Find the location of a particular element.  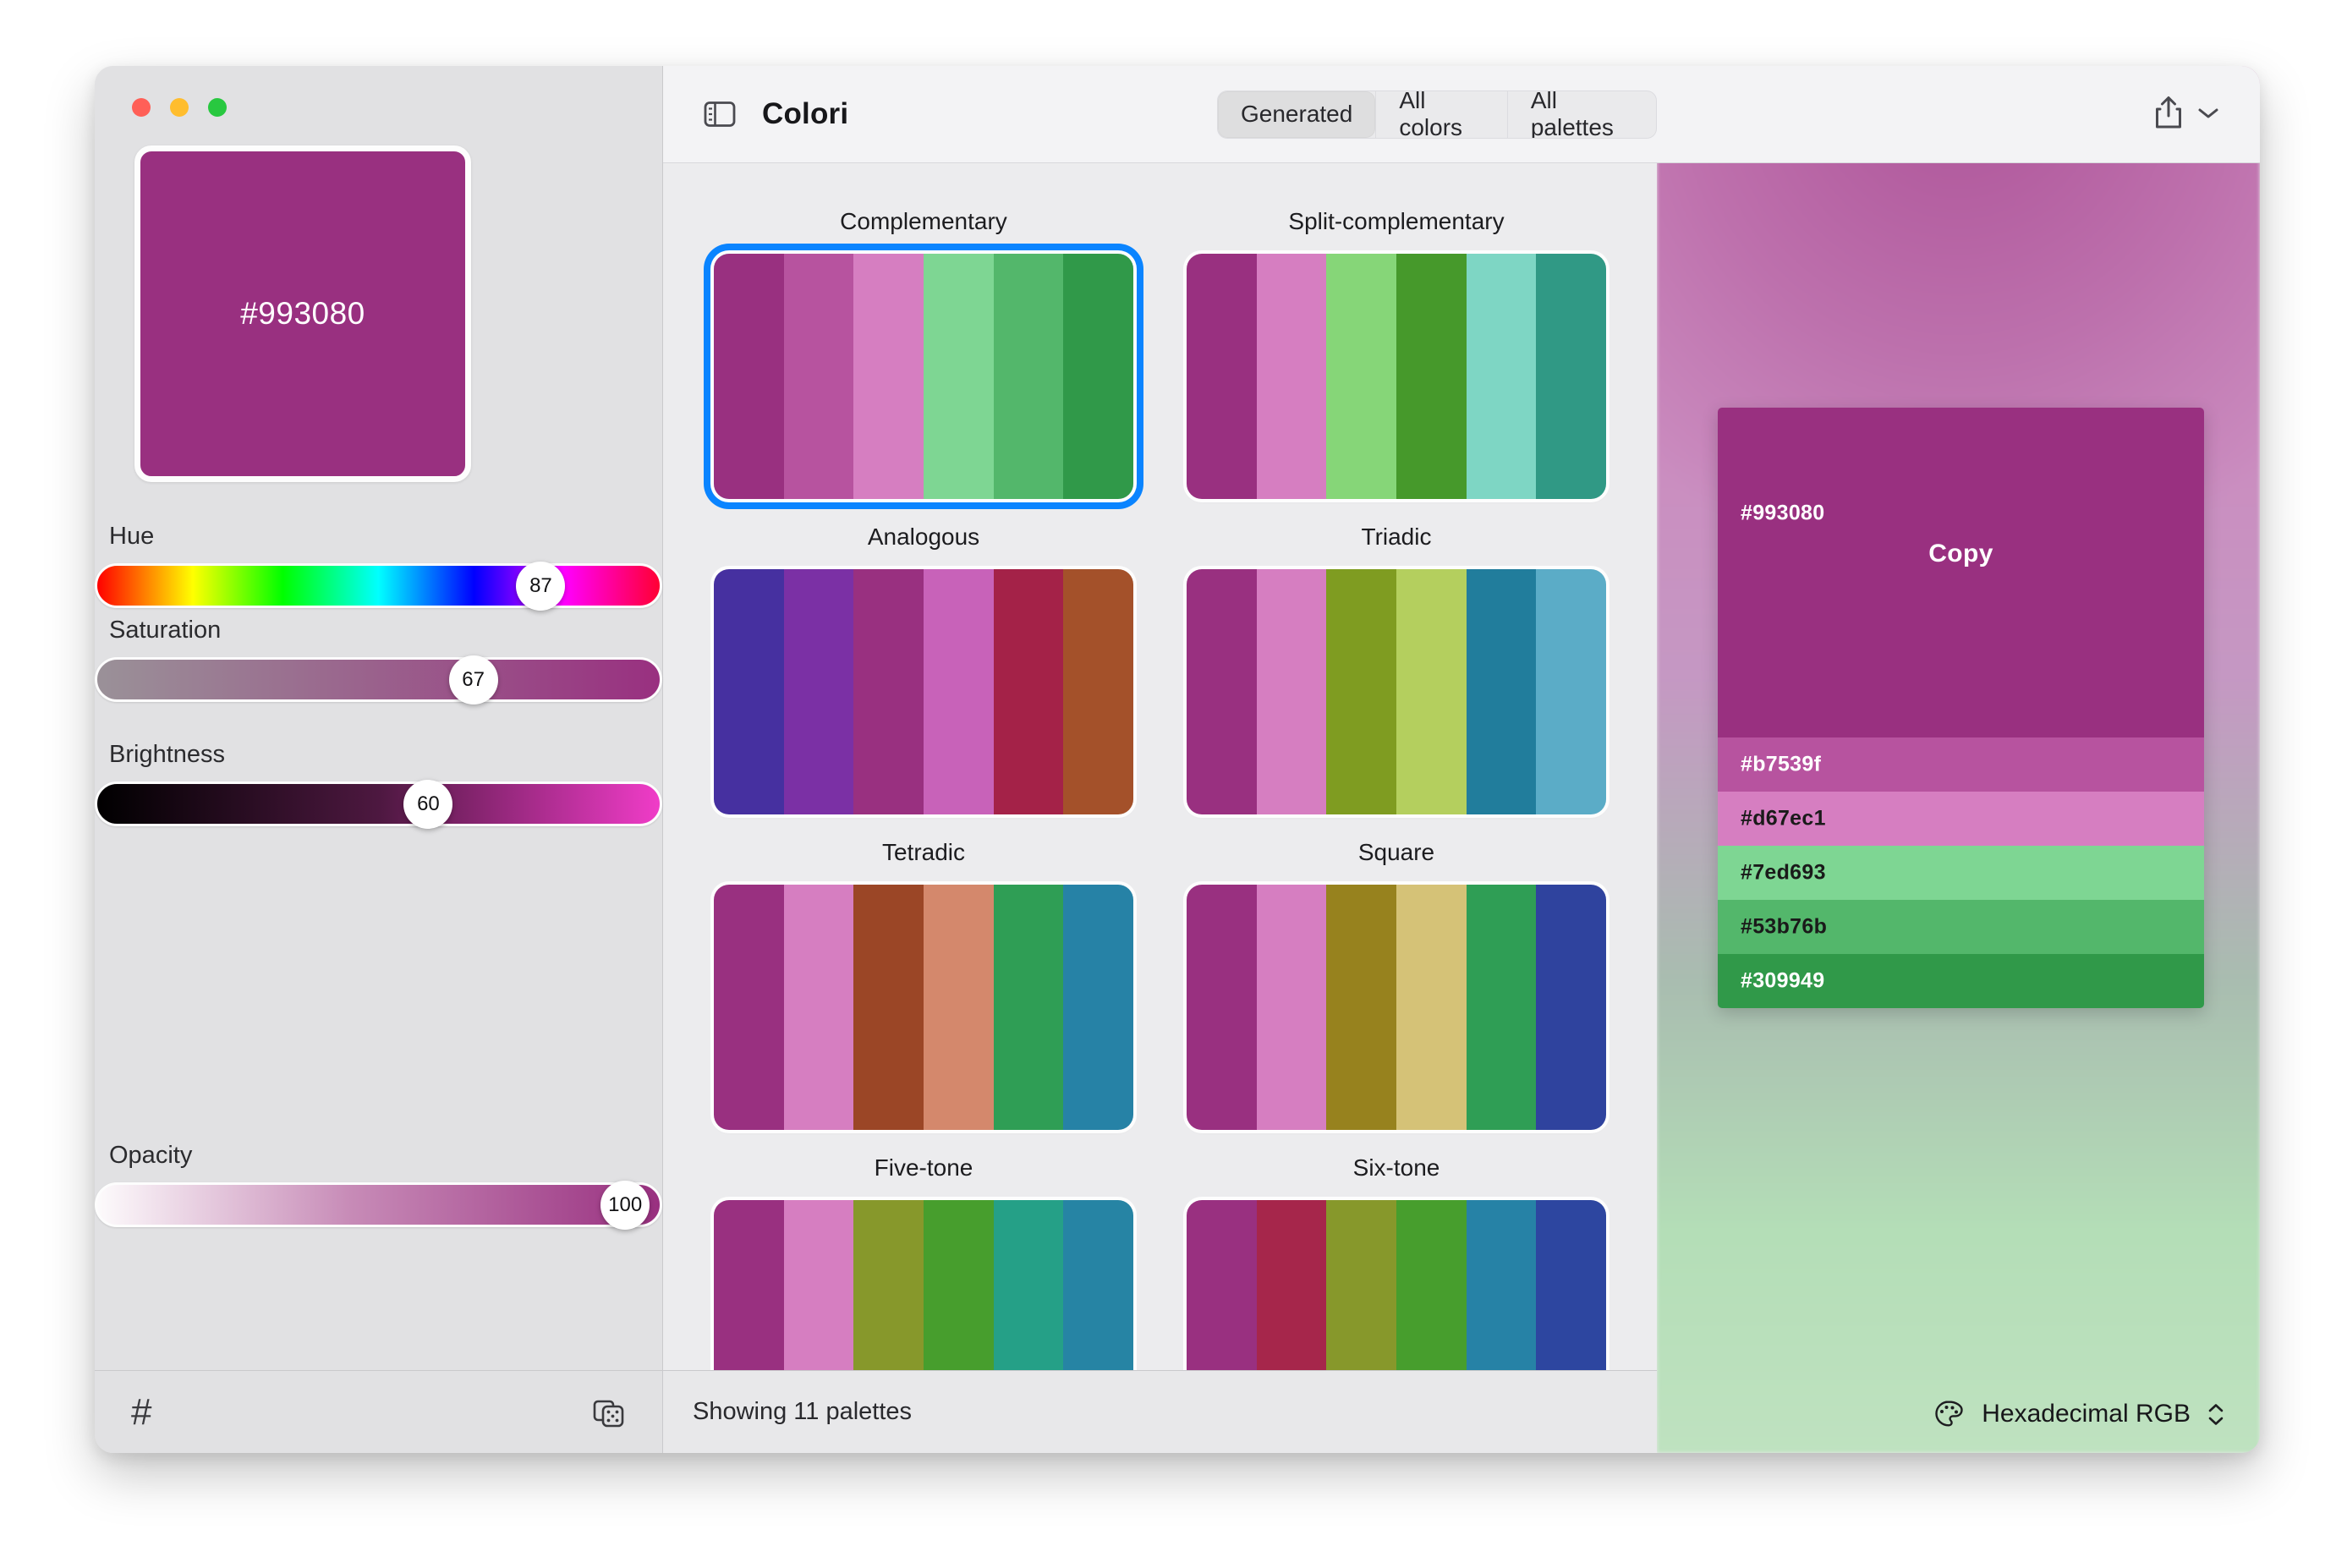

hue-slider-knob: 87 is located at coordinates (541, 586).